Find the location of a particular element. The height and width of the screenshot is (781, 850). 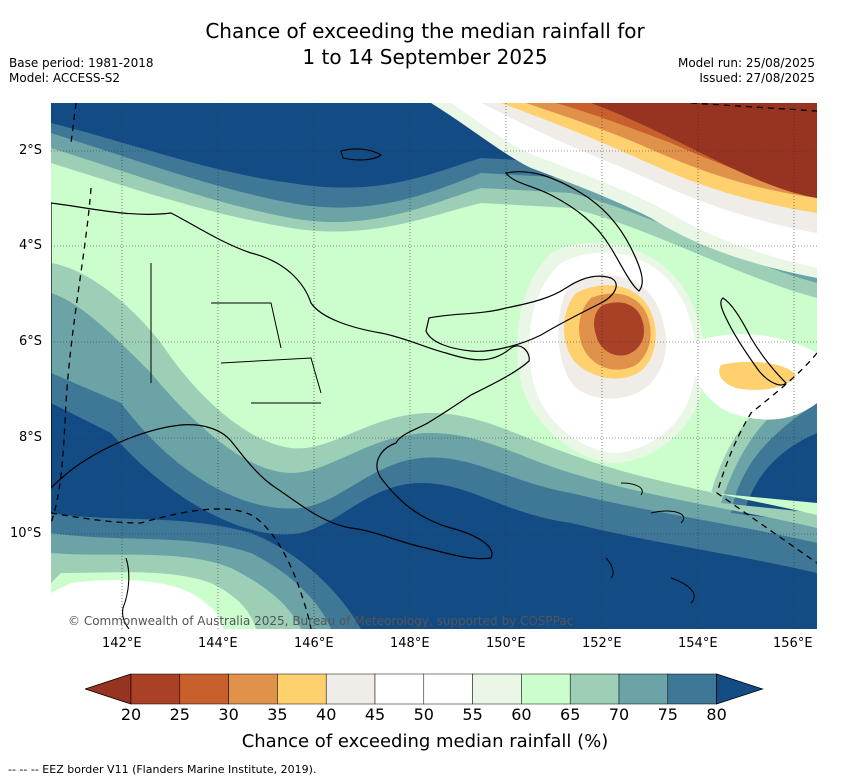

colorbar-label-70: 70 is located at coordinates (619, 714).